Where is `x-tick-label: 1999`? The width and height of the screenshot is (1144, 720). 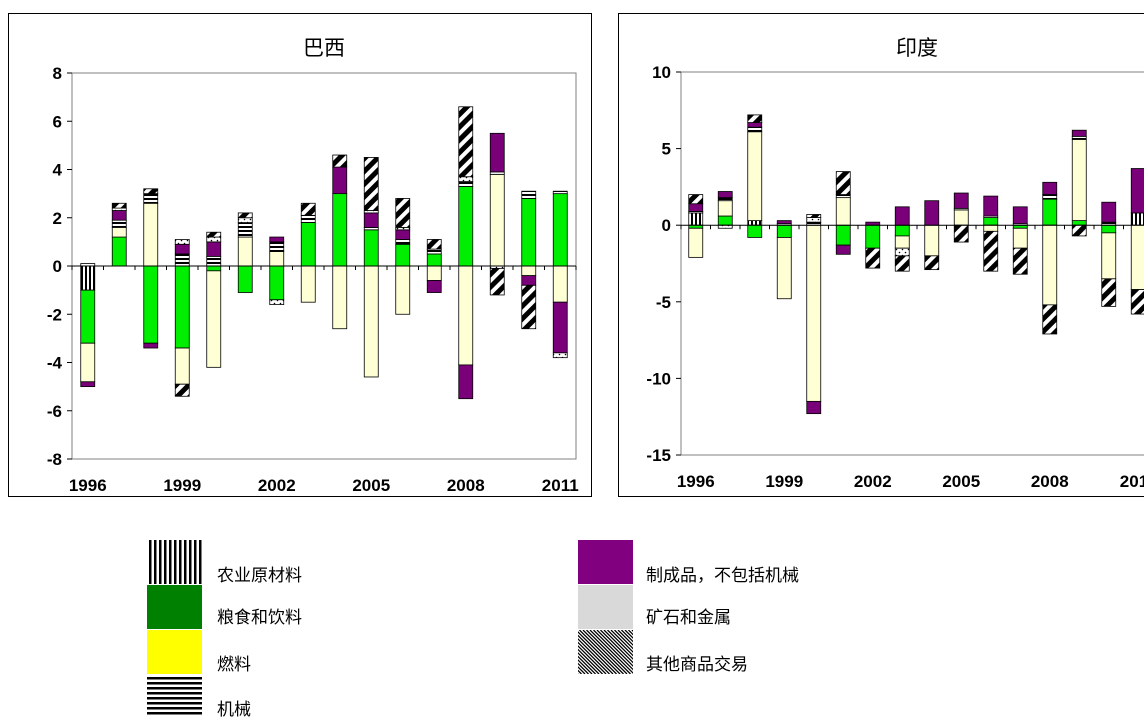
x-tick-label: 1999 is located at coordinates (784, 481).